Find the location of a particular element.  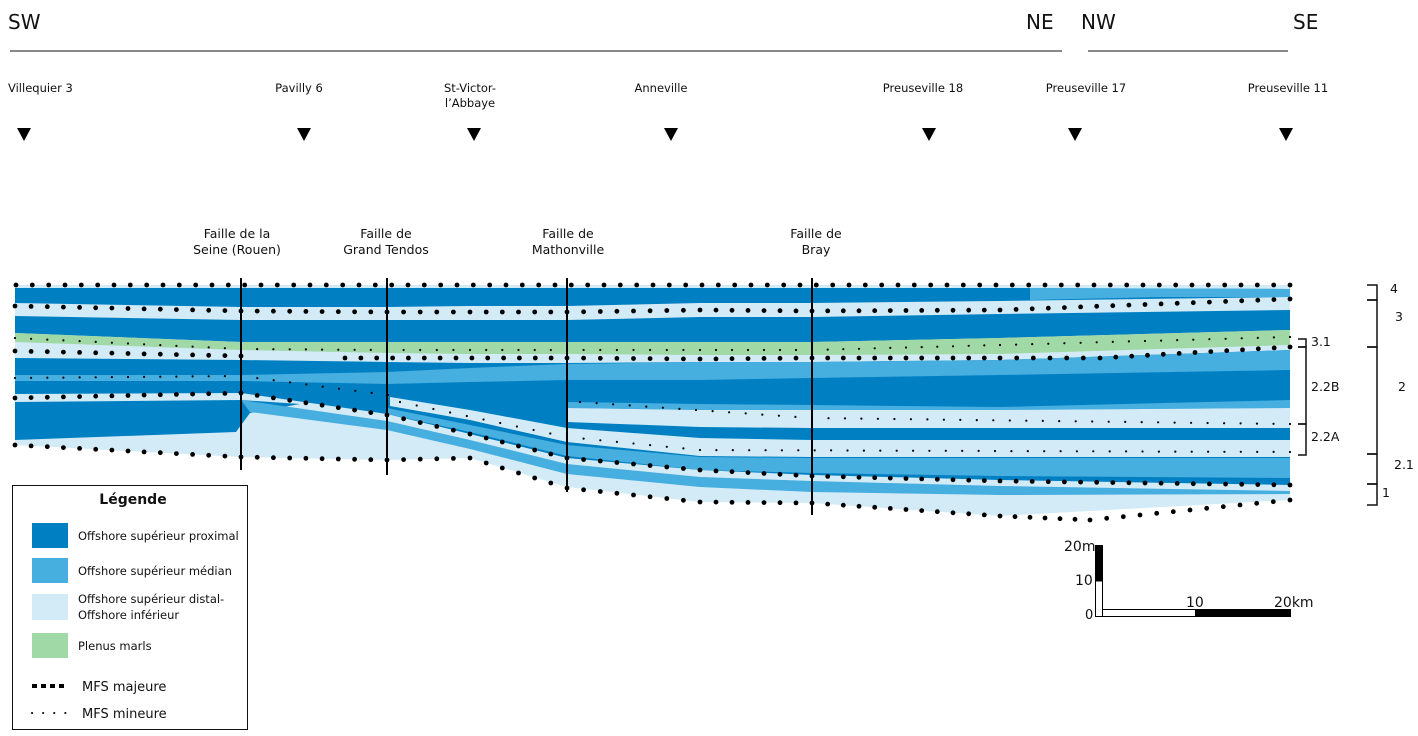

layer-proximal is located at coordinates (157, 420).